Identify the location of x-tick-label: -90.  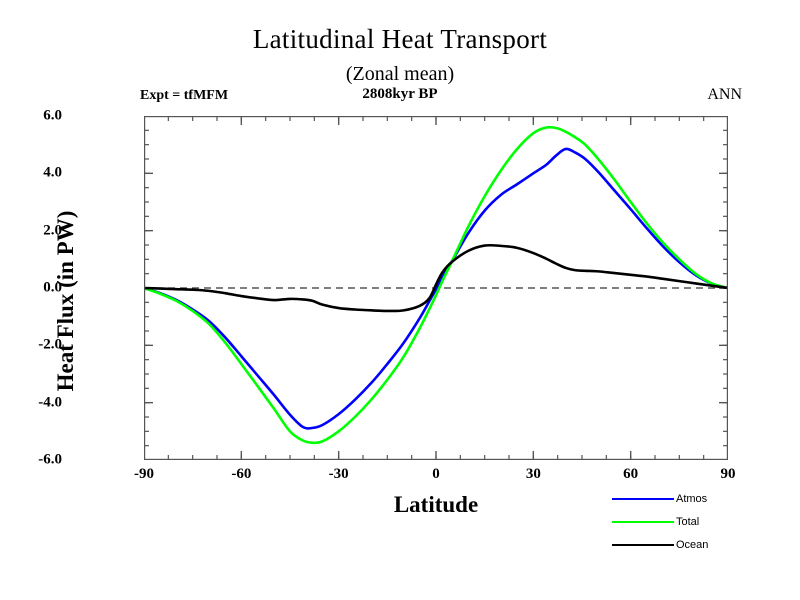
(144, 474).